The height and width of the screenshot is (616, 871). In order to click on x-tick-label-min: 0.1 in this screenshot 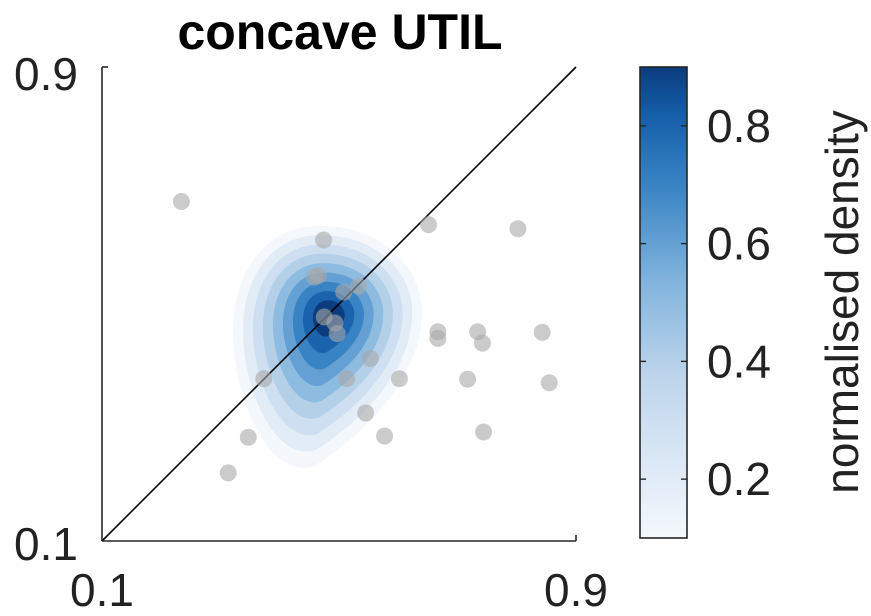, I will do `click(102, 590)`.